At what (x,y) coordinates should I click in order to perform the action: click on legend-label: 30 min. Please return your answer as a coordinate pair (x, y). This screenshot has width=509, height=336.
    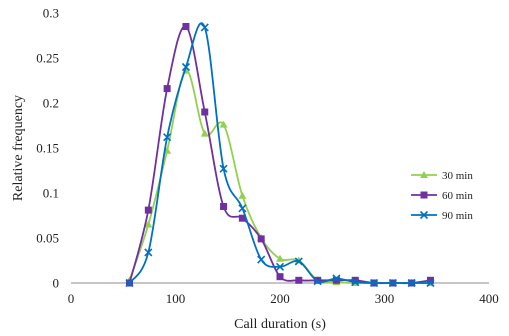
    Looking at the image, I should click on (457, 176).